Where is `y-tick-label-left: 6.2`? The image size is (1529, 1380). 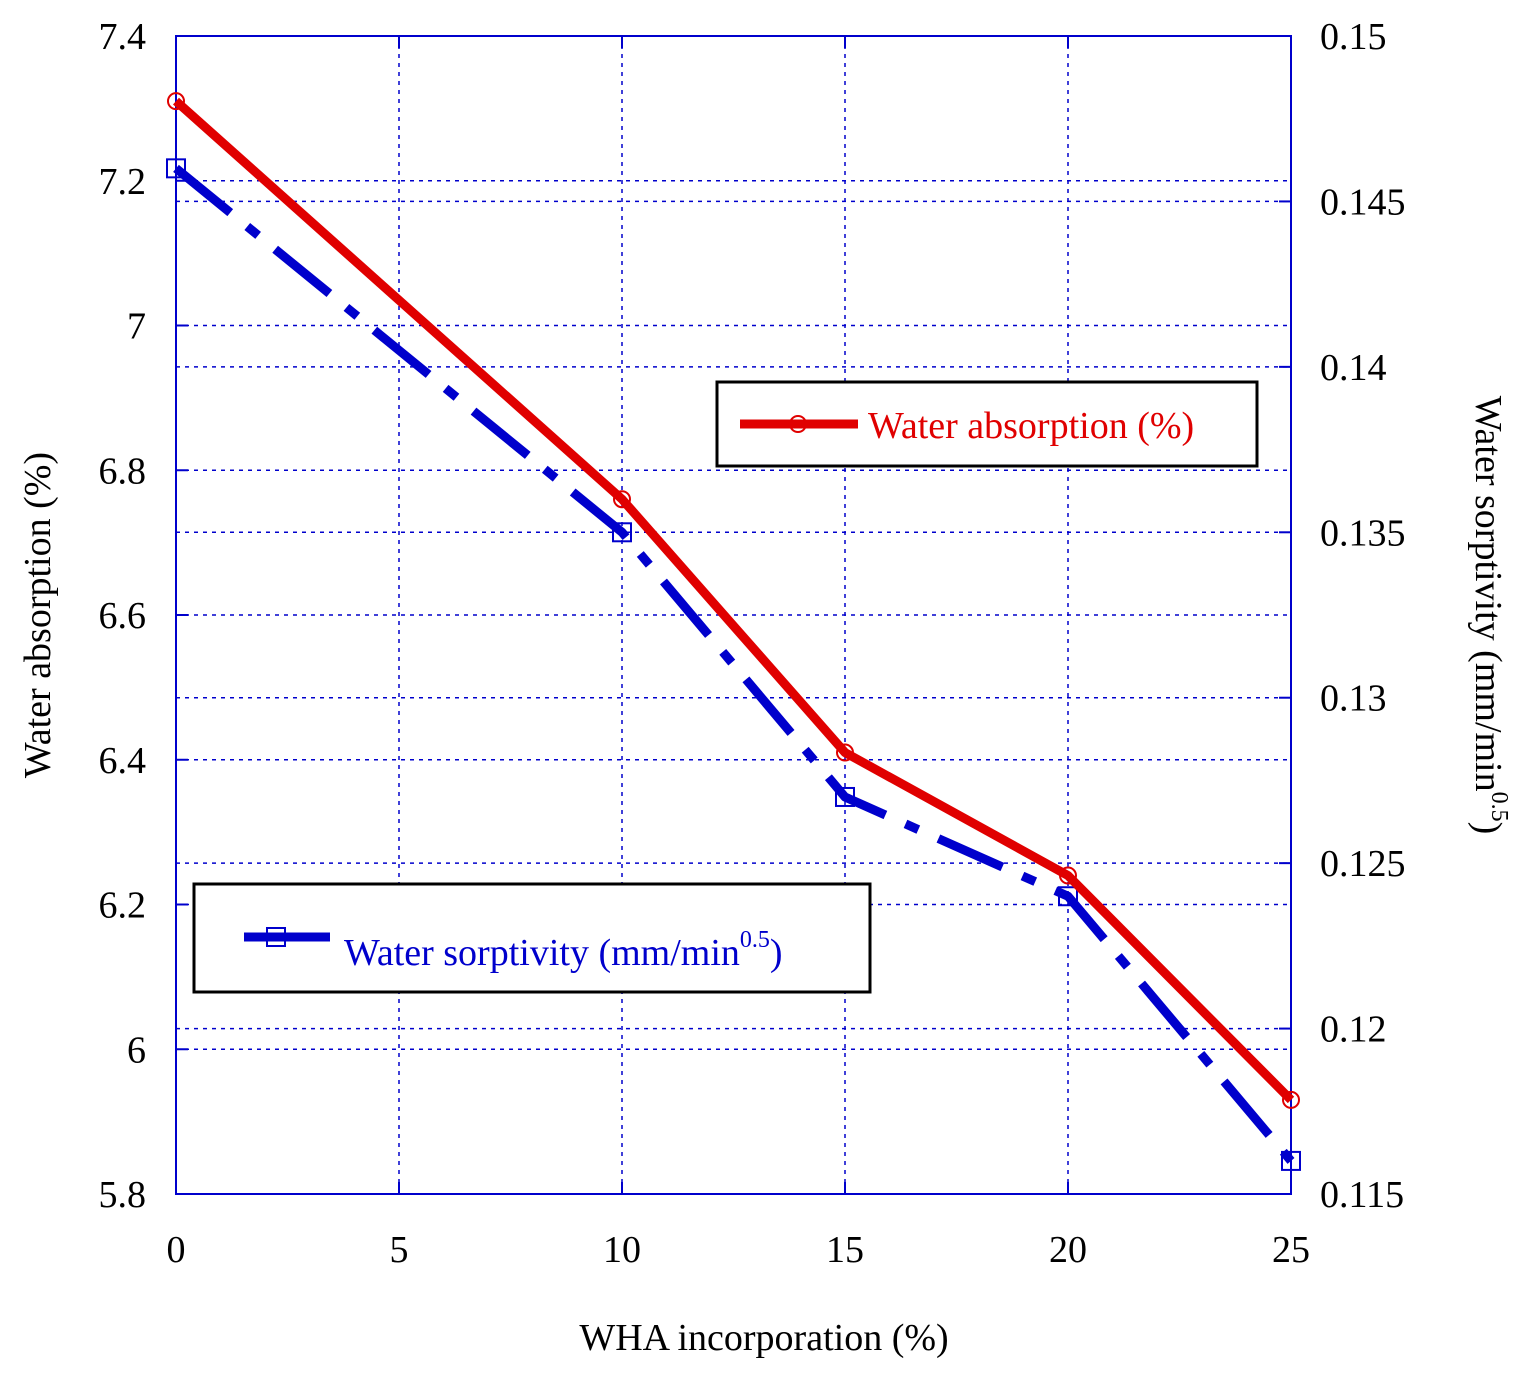 y-tick-label-left: 6.2 is located at coordinates (123, 906).